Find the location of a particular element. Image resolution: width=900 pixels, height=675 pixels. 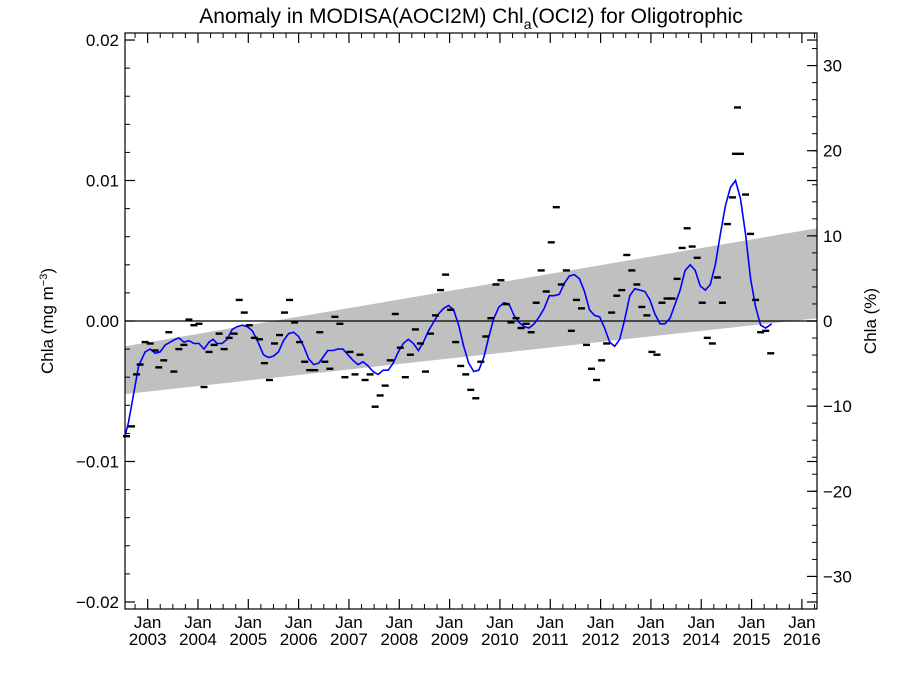

y-tick-label-right: −30 is located at coordinates (837, 576).